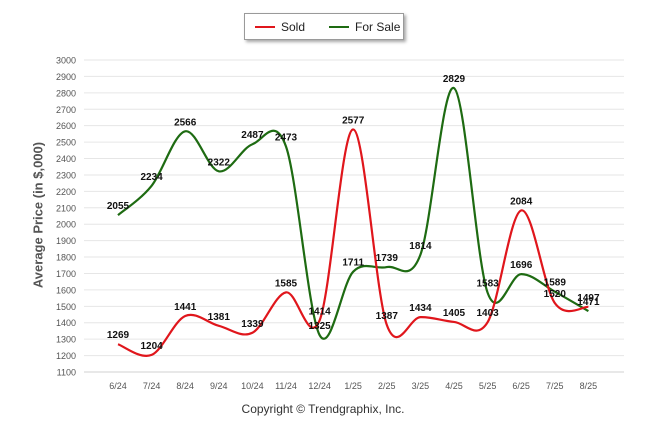 The height and width of the screenshot is (434, 646). I want to click on x-tick-label-3-25: 3/25, so click(421, 386).